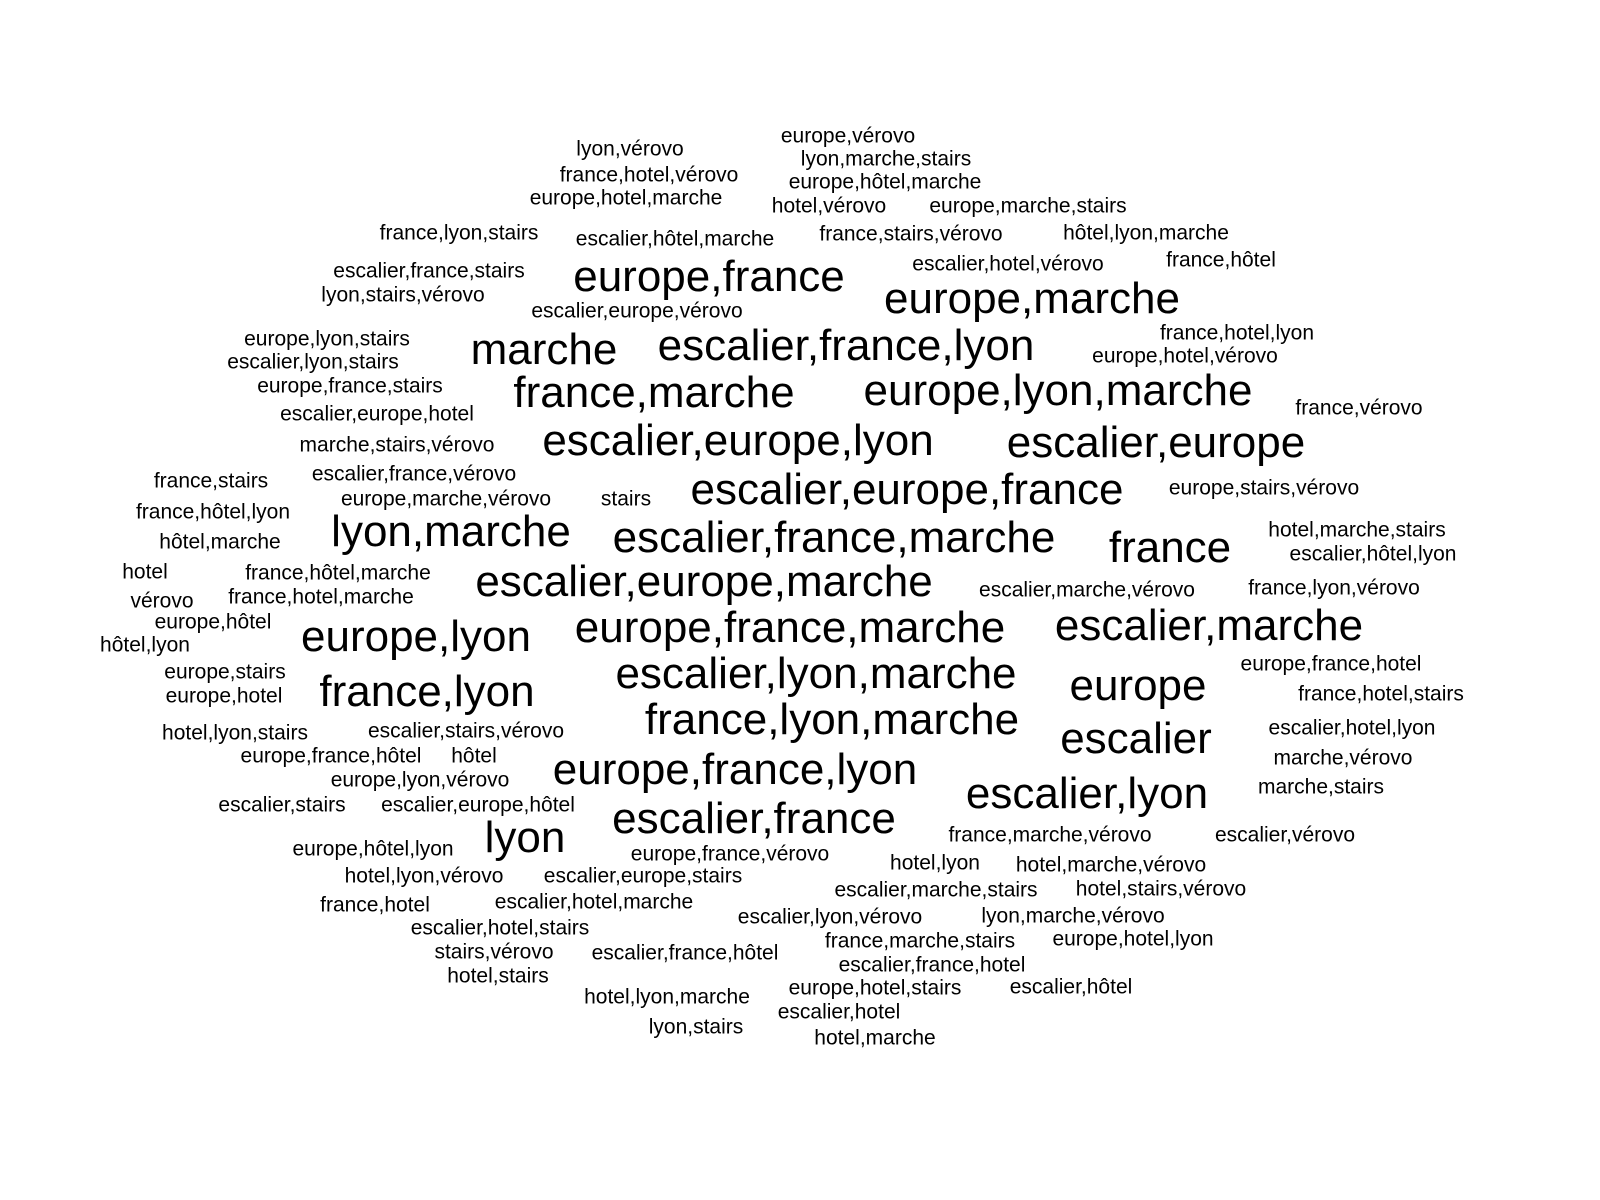  What do you see at coordinates (834, 537) in the screenshot?
I see `word-cloud-term: escalier,france,marche` at bounding box center [834, 537].